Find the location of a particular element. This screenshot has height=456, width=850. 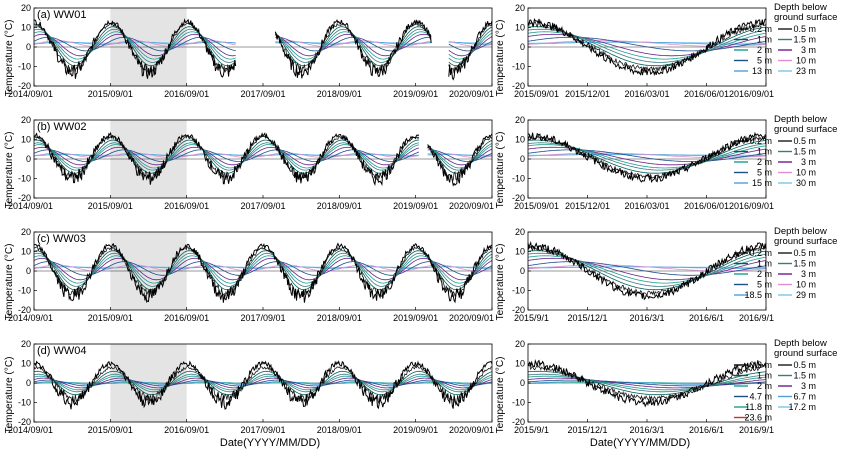

y-tick-label-d-right-2: 0 is located at coordinates (522, 383).